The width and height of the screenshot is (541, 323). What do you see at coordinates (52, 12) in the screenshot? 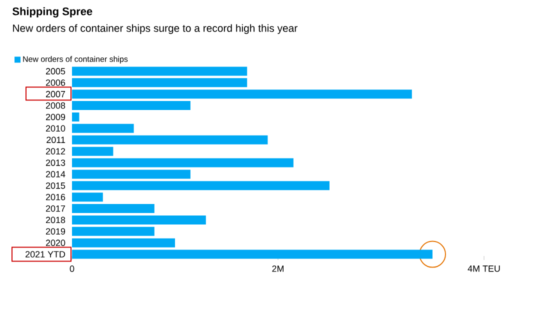
I see `chart-title: Shipping Spree` at bounding box center [52, 12].